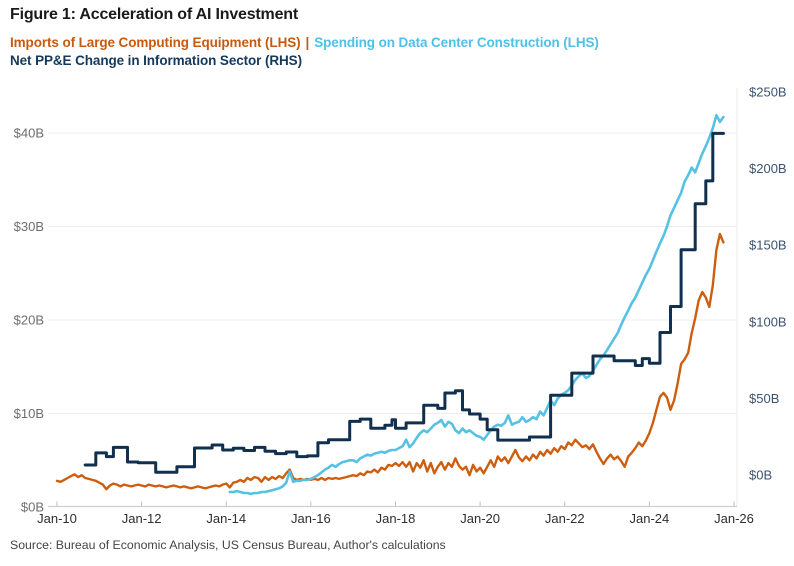 This screenshot has width=794, height=566. Describe the element at coordinates (396, 518) in the screenshot. I see `x-tick-label: Jan-18` at that location.